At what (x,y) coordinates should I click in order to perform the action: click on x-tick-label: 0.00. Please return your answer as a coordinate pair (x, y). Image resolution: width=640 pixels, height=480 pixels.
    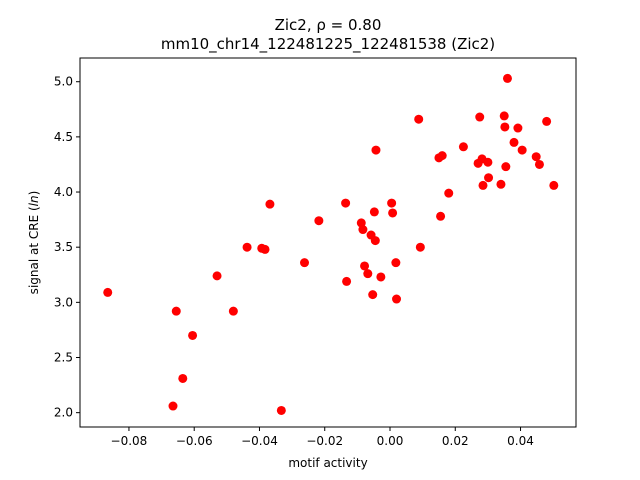
    Looking at the image, I should click on (390, 441).